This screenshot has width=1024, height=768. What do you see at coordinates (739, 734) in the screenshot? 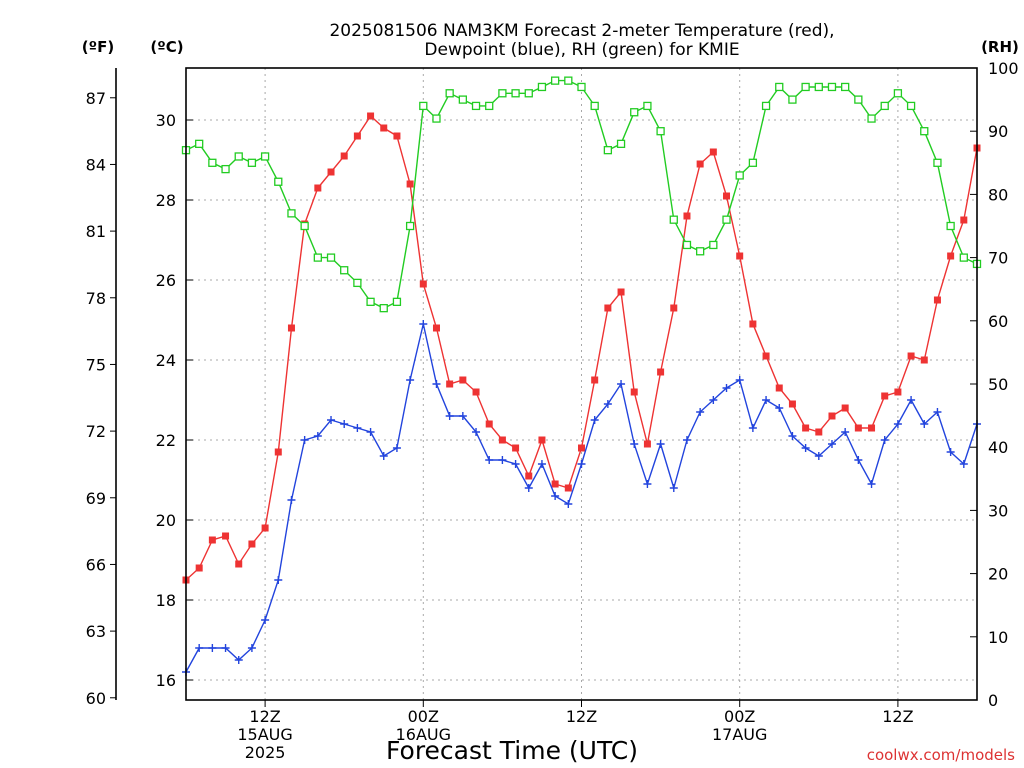
I see `x-tick-label: 17AUG` at bounding box center [739, 734].